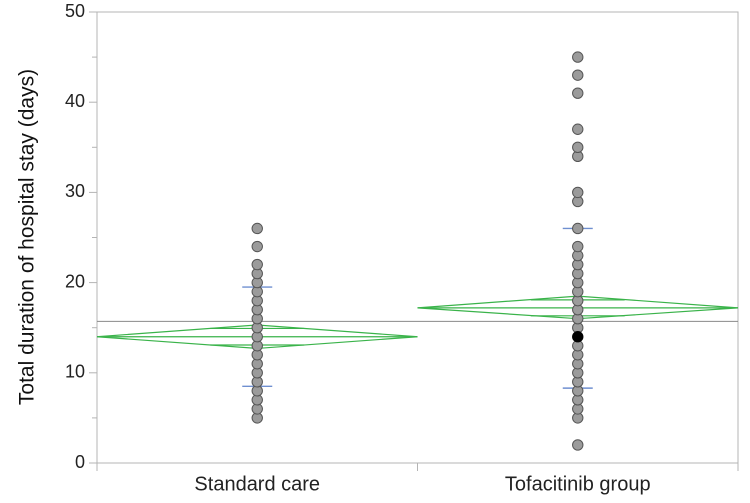 The image size is (750, 503). What do you see at coordinates (75, 11) in the screenshot?
I see `y-tick-label: 50` at bounding box center [75, 11].